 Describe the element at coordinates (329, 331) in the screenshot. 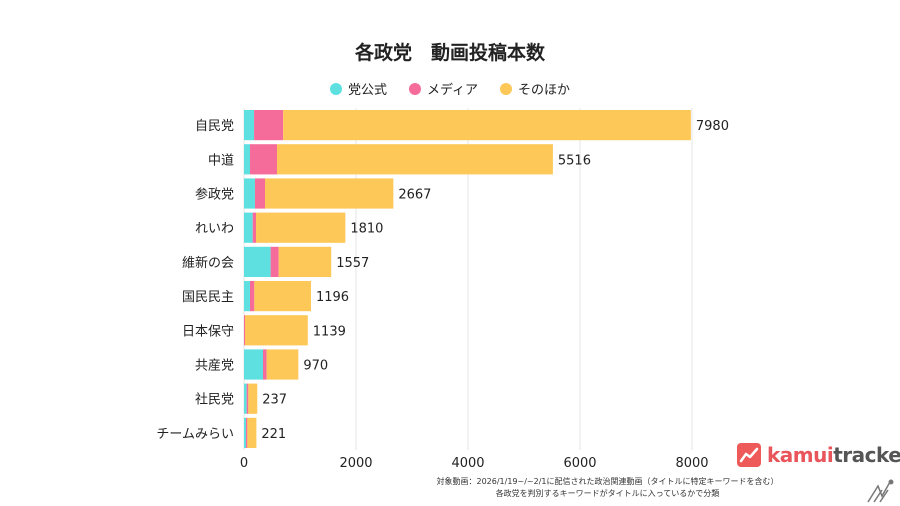

I see `data-label: 1139` at that location.